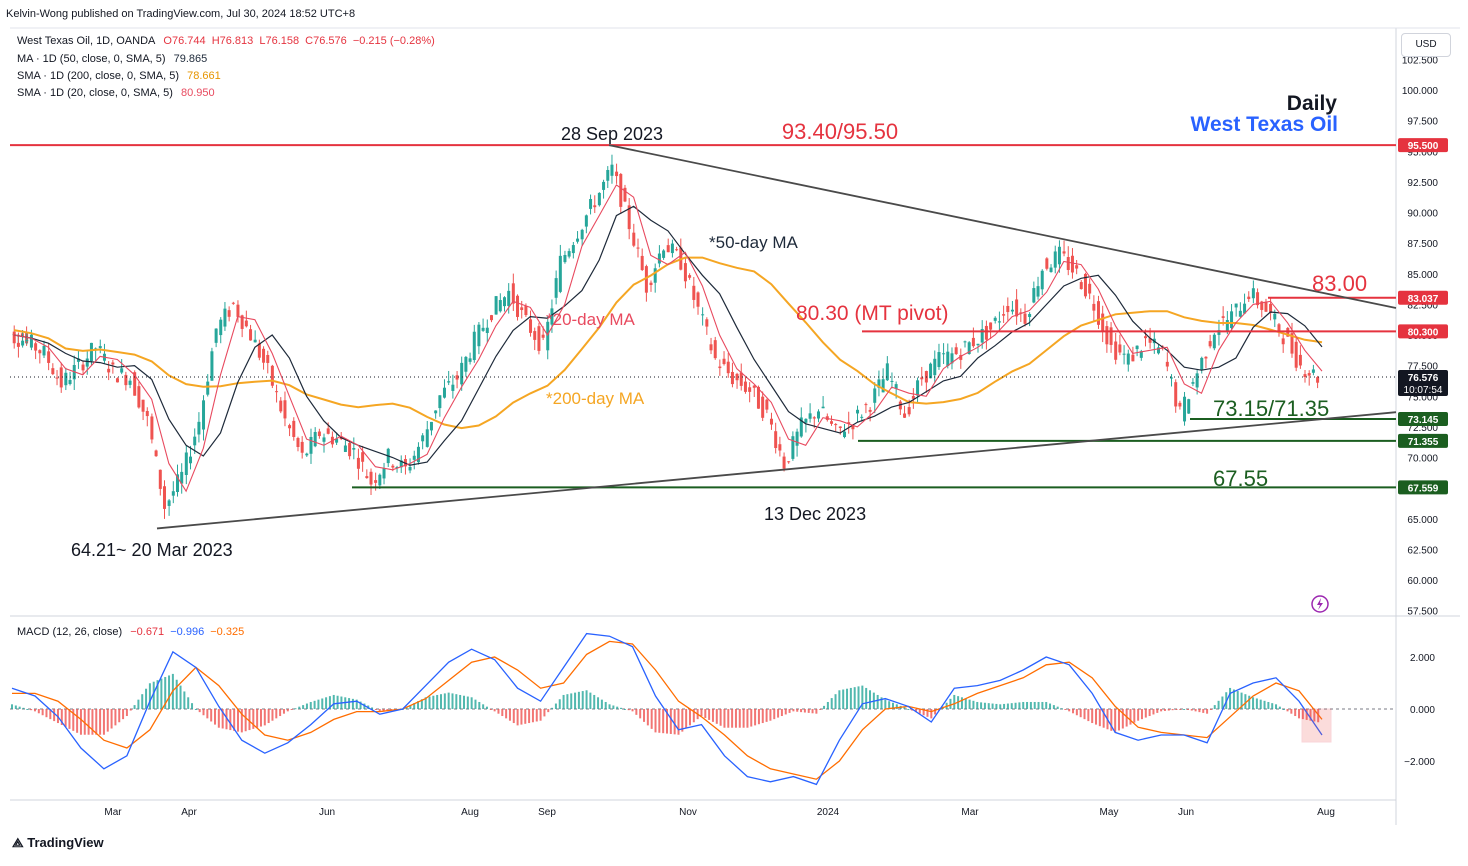 This screenshot has width=1468, height=866. I want to click on price-tick-label: 62.500, so click(1422, 550).